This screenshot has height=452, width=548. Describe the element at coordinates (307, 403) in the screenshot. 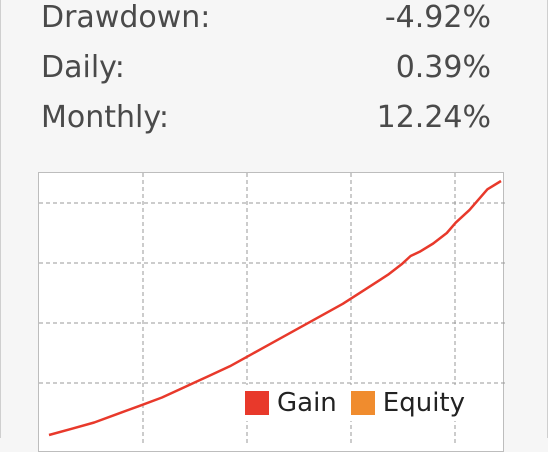

I see `legend-gain-label: Gain` at that location.